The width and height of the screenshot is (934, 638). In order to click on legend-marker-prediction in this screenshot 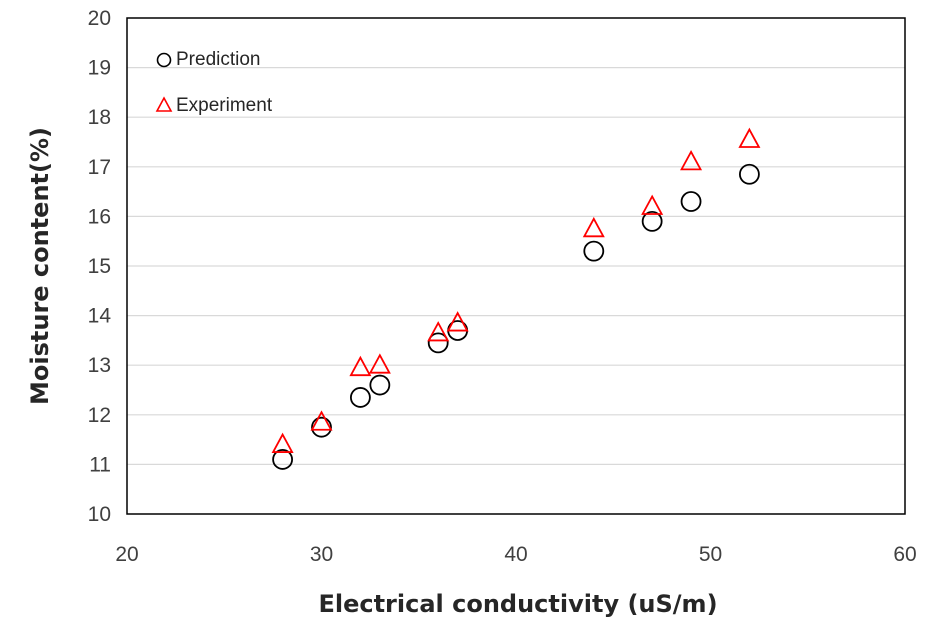, I will do `click(164, 60)`.